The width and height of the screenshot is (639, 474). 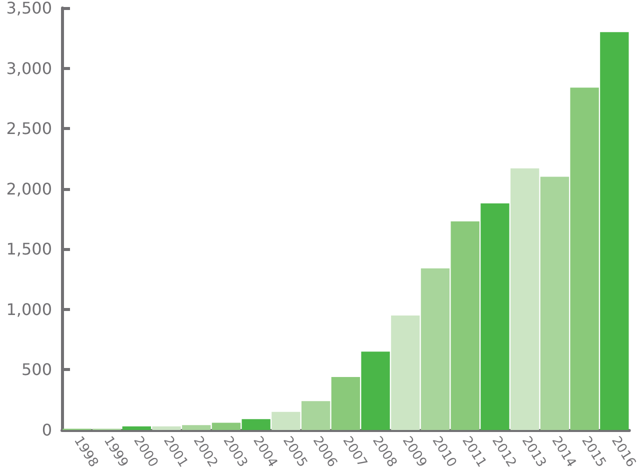 What do you see at coordinates (29, 9) in the screenshot?
I see `y-tick-label: 3,500` at bounding box center [29, 9].